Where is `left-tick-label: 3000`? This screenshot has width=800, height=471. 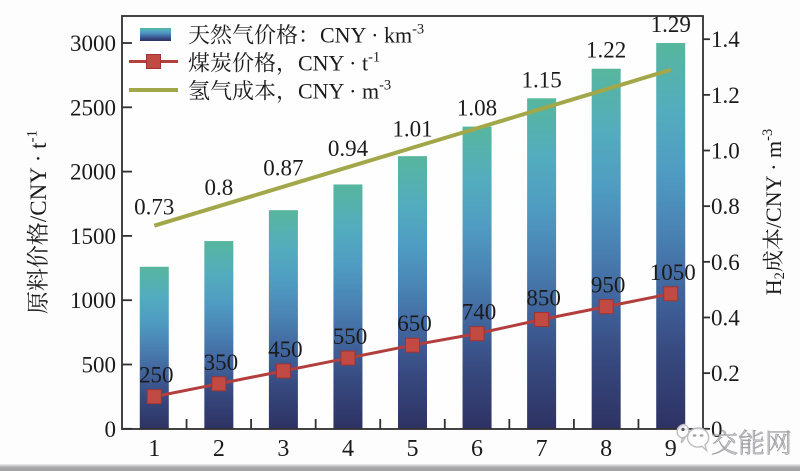
left-tick-label: 3000 is located at coordinates (93, 43).